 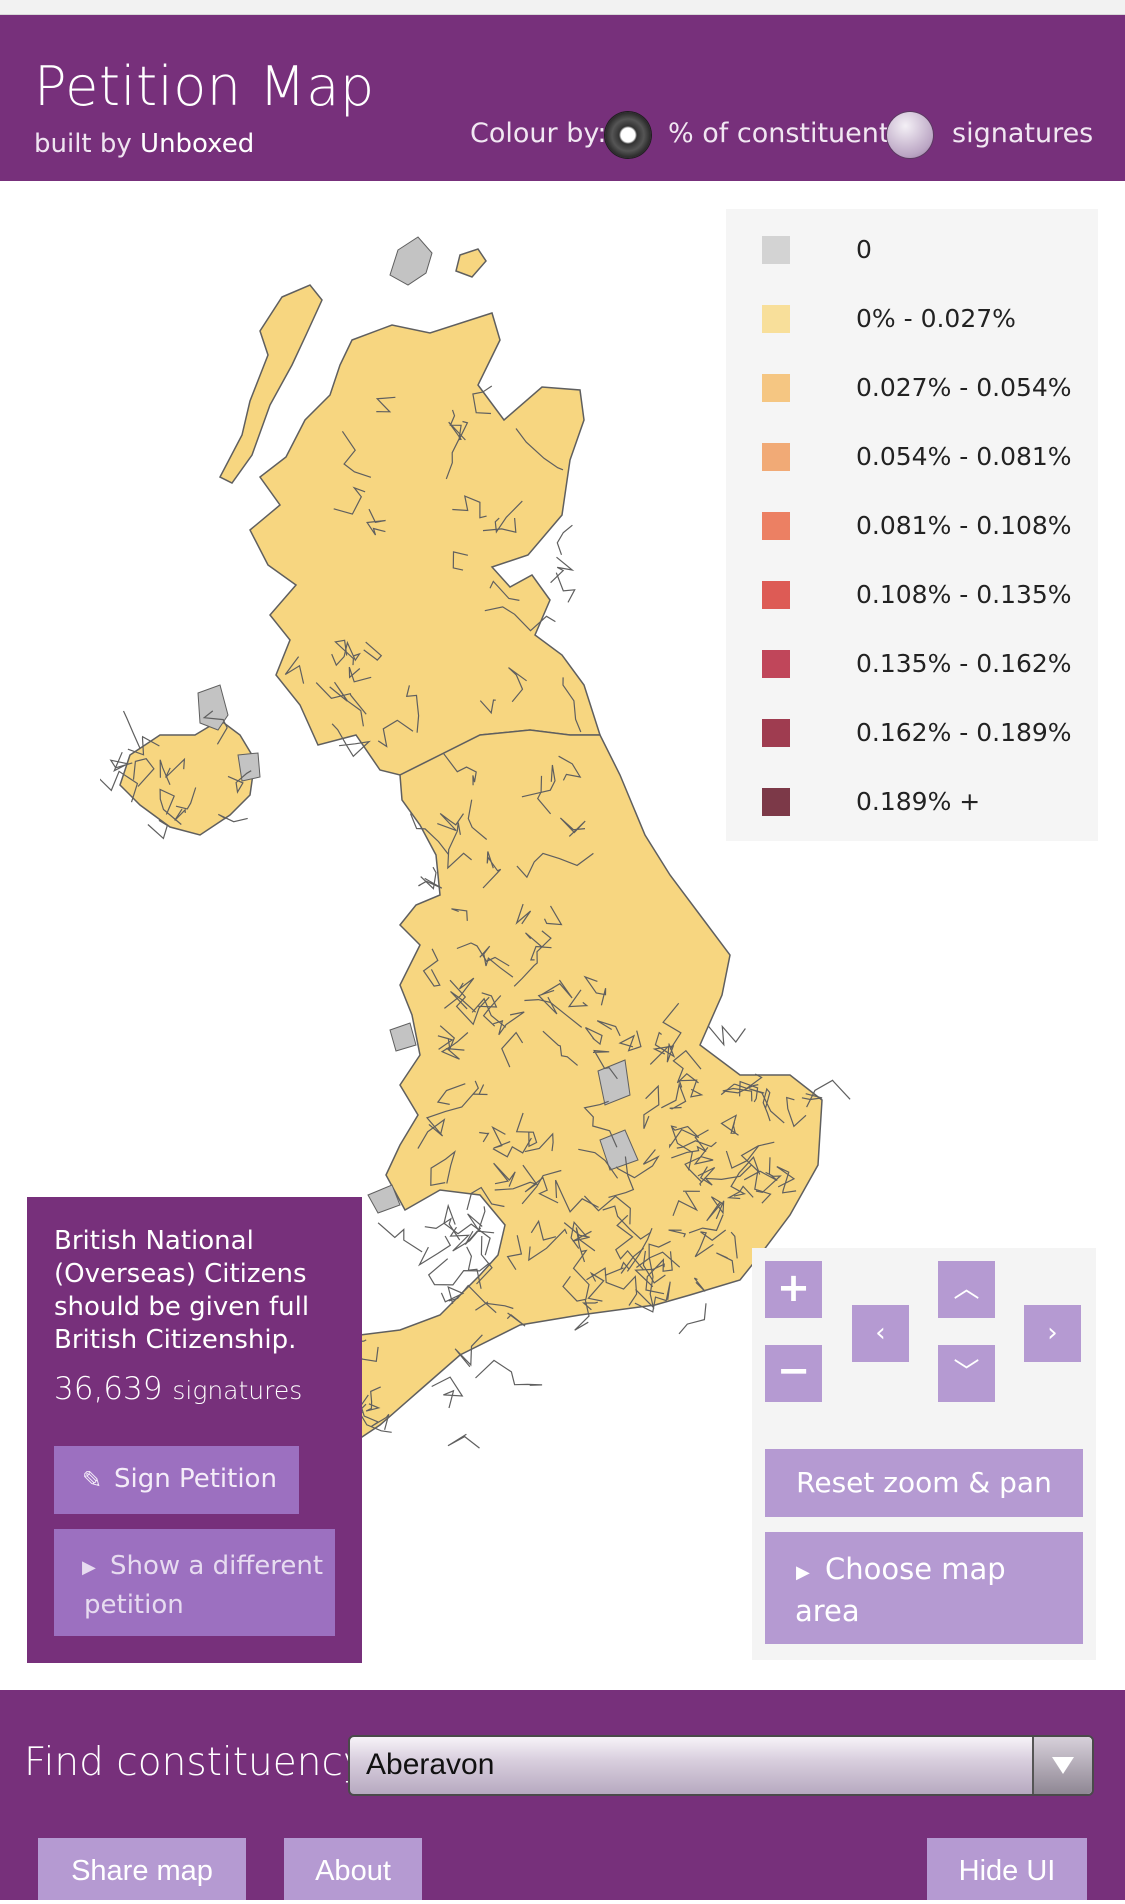 I want to click on about-button: About, so click(x=353, y=1869).